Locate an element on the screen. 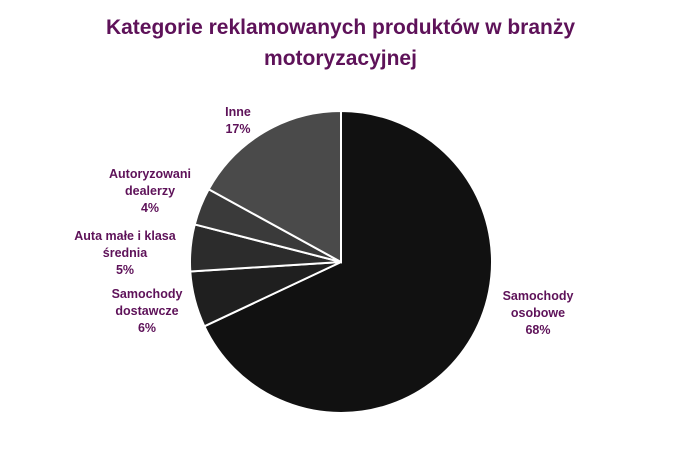 This screenshot has height=455, width=681. slice-label: Samochody osobowe 68% is located at coordinates (538, 313).